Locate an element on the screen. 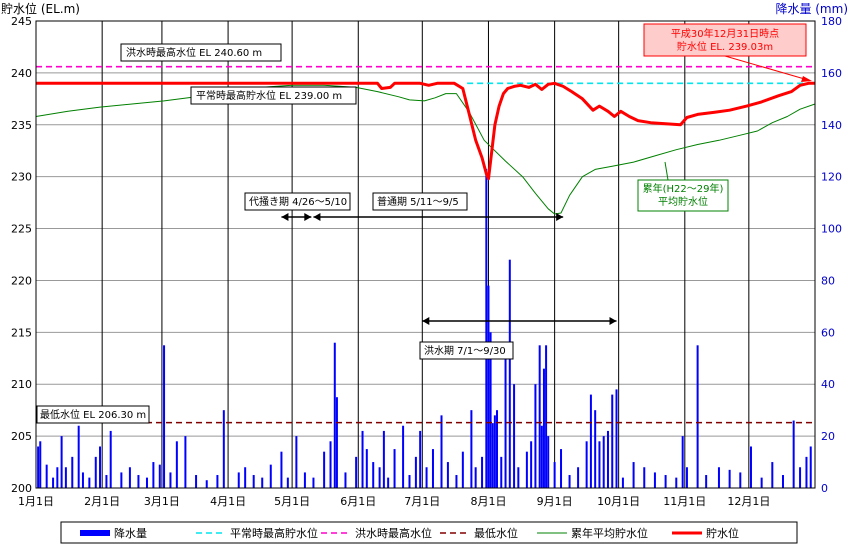  svg-text: 最低水位 EL 206.30 m is located at coordinates (93, 414).